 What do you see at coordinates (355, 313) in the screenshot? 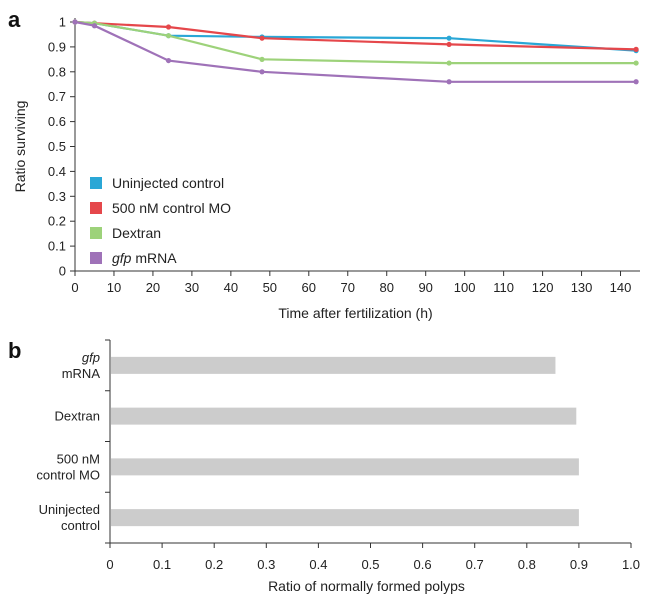
I see `x-axis-title: Time after fertilization (h)` at bounding box center [355, 313].